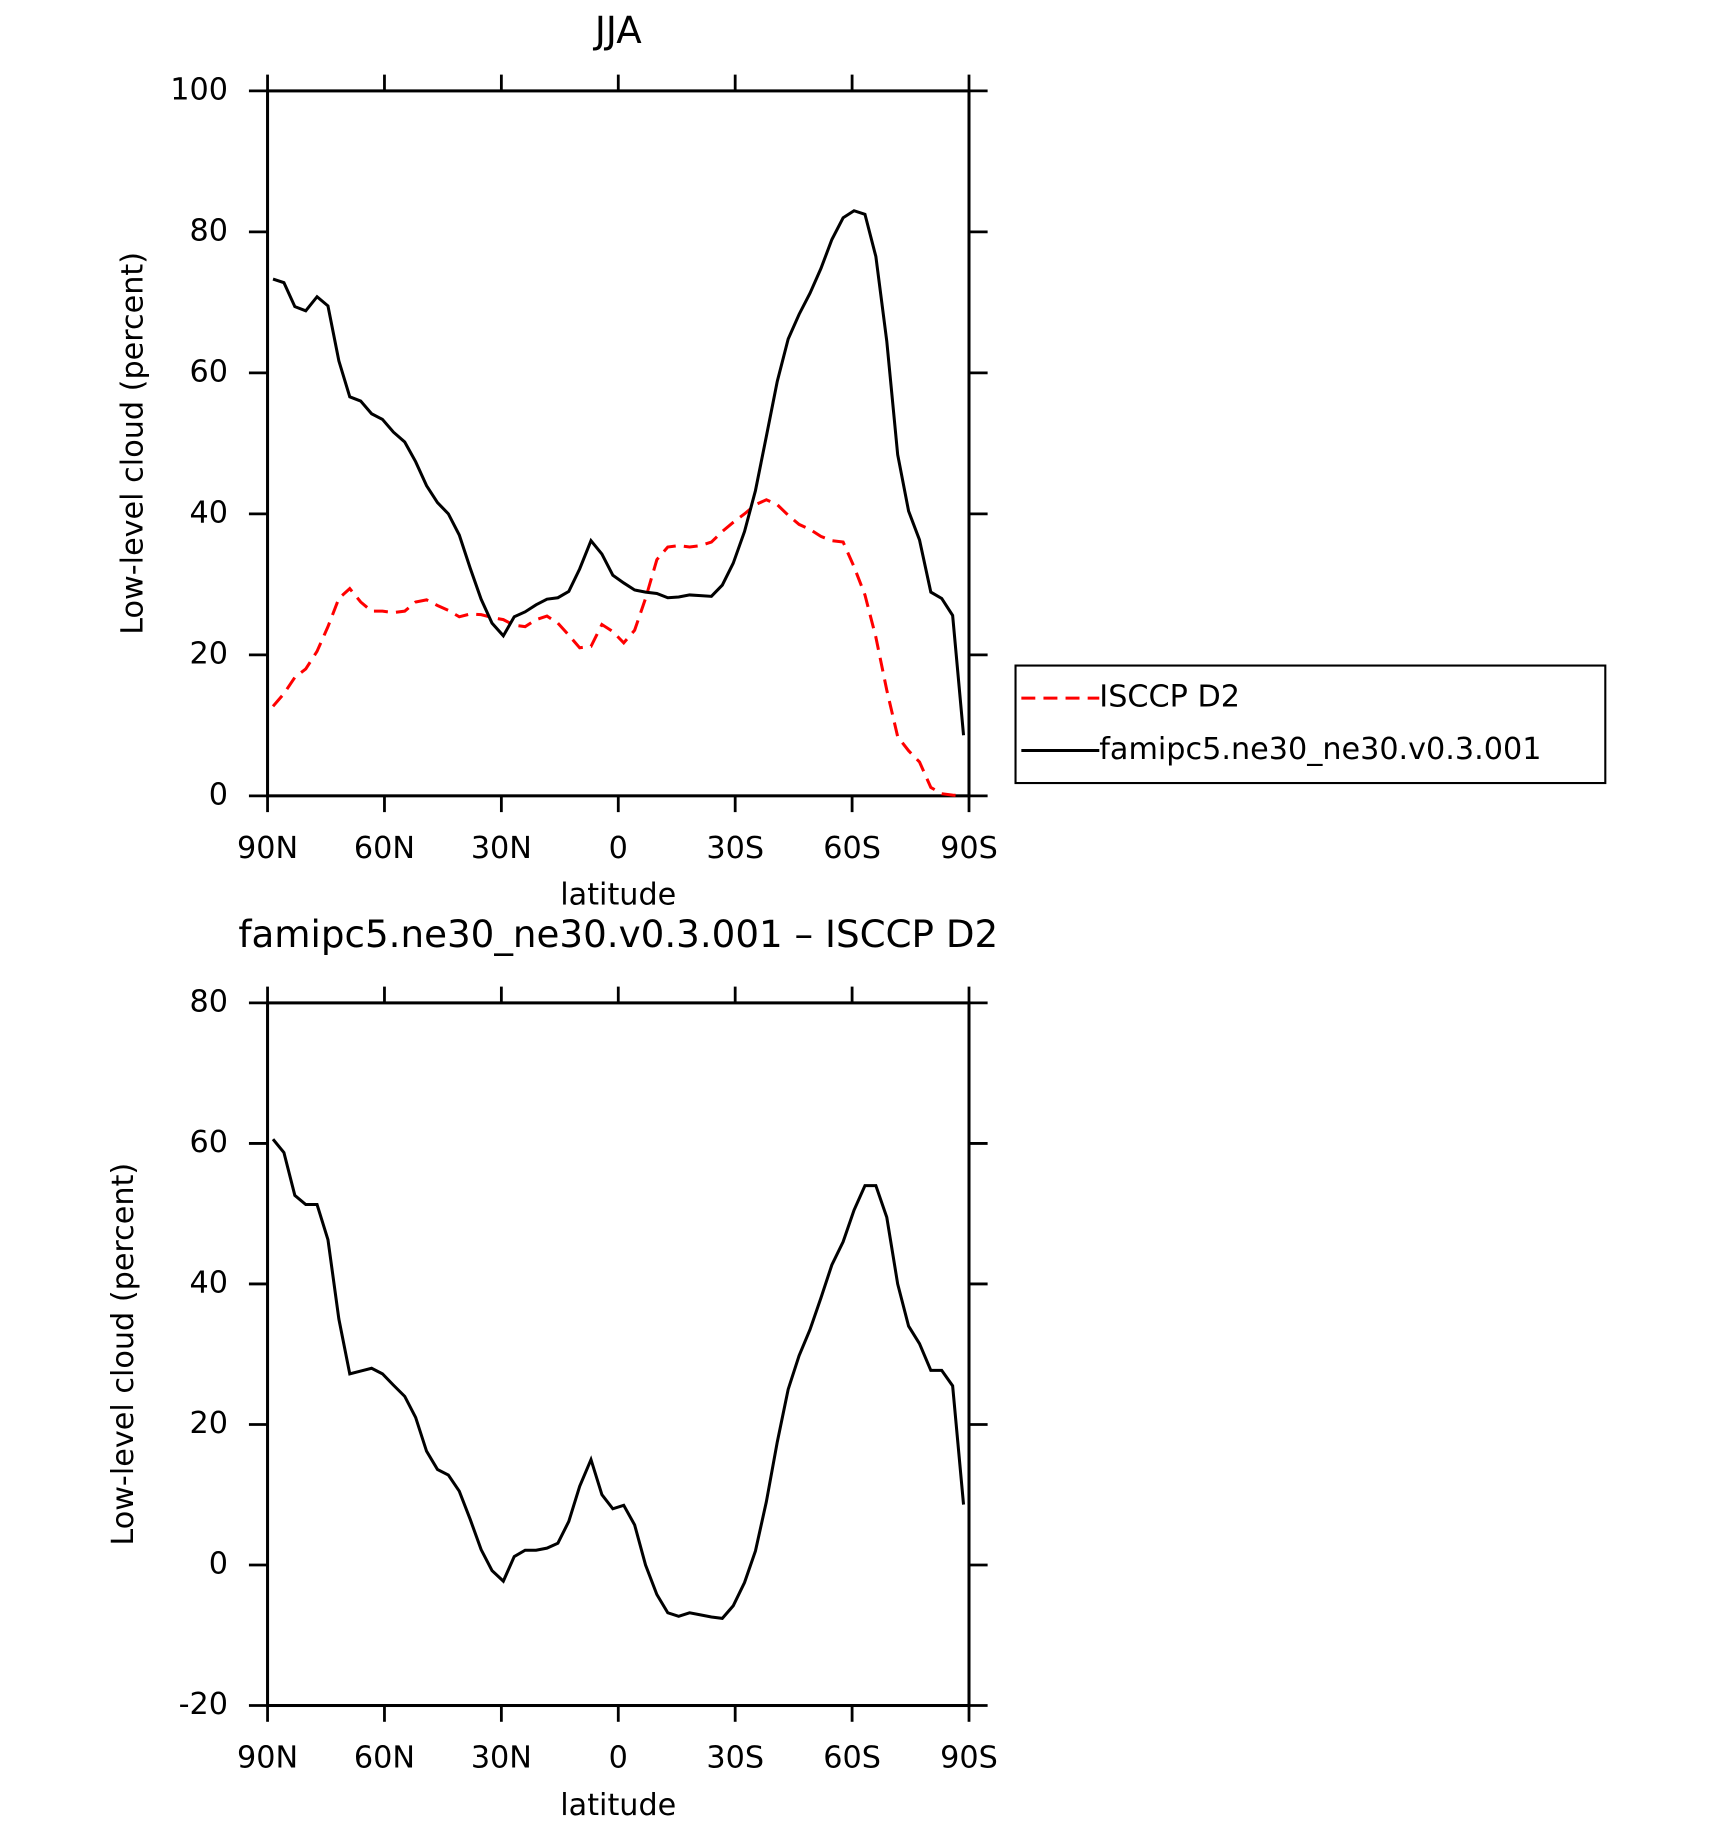 Image resolution: width=1710 pixels, height=1822 pixels. Describe the element at coordinates (617, 30) in the screenshot. I see `chart-title: JJA` at that location.